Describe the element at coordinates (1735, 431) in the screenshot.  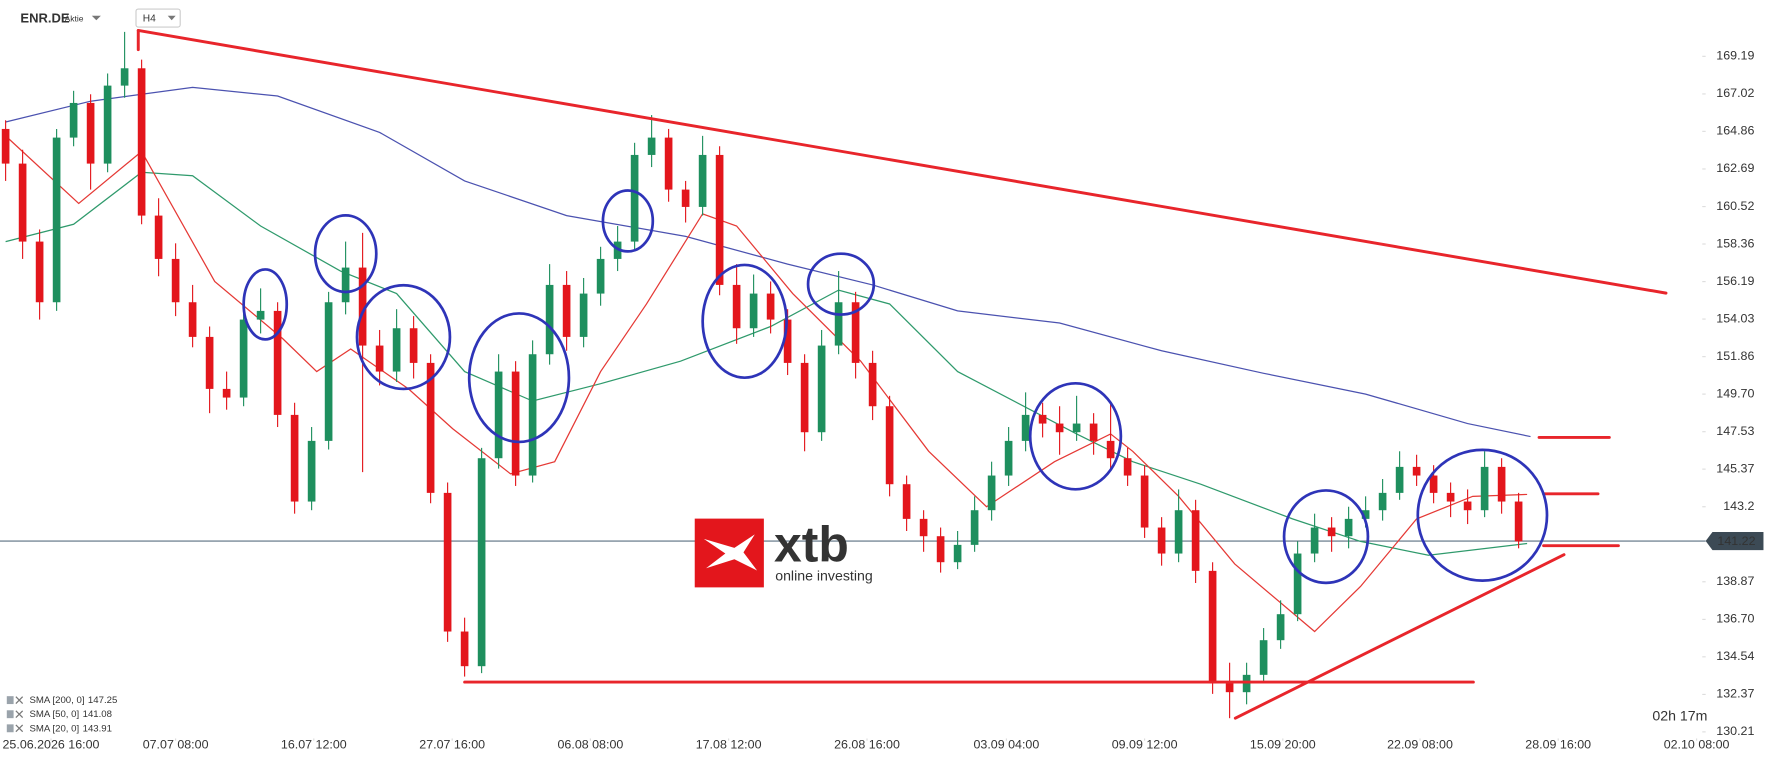
I see `y-tick-label: 147.53` at that location.